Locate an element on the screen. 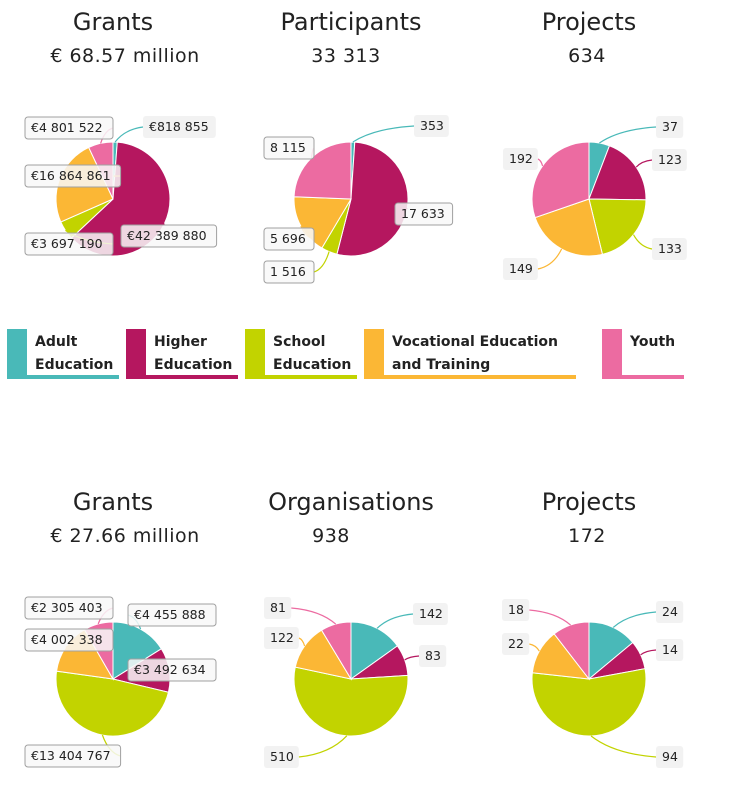 Image resolution: width=747 pixels, height=785 pixels. legend-swatch-higher is located at coordinates (136, 354).